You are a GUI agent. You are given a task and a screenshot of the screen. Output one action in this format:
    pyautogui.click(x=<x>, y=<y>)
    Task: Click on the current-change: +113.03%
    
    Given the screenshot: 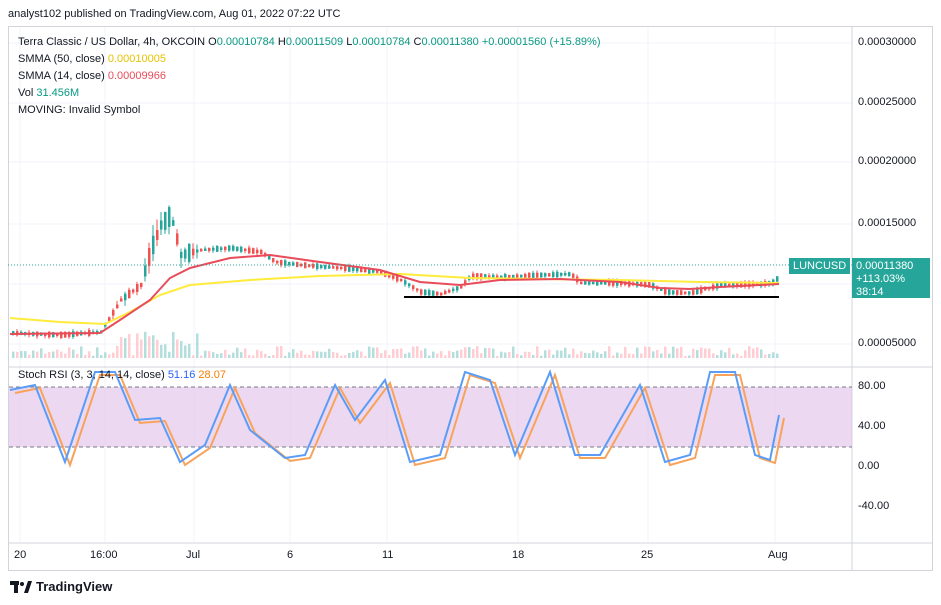 What is the action you would take?
    pyautogui.click(x=881, y=279)
    